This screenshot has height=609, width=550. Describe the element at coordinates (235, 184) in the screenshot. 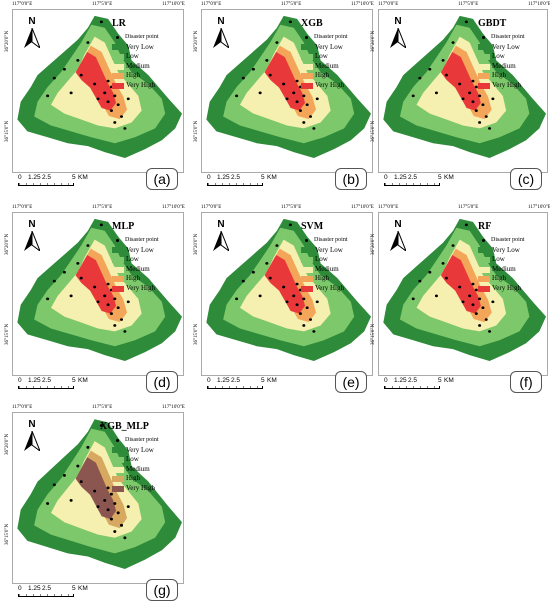

I see `scale-bar-line` at that location.